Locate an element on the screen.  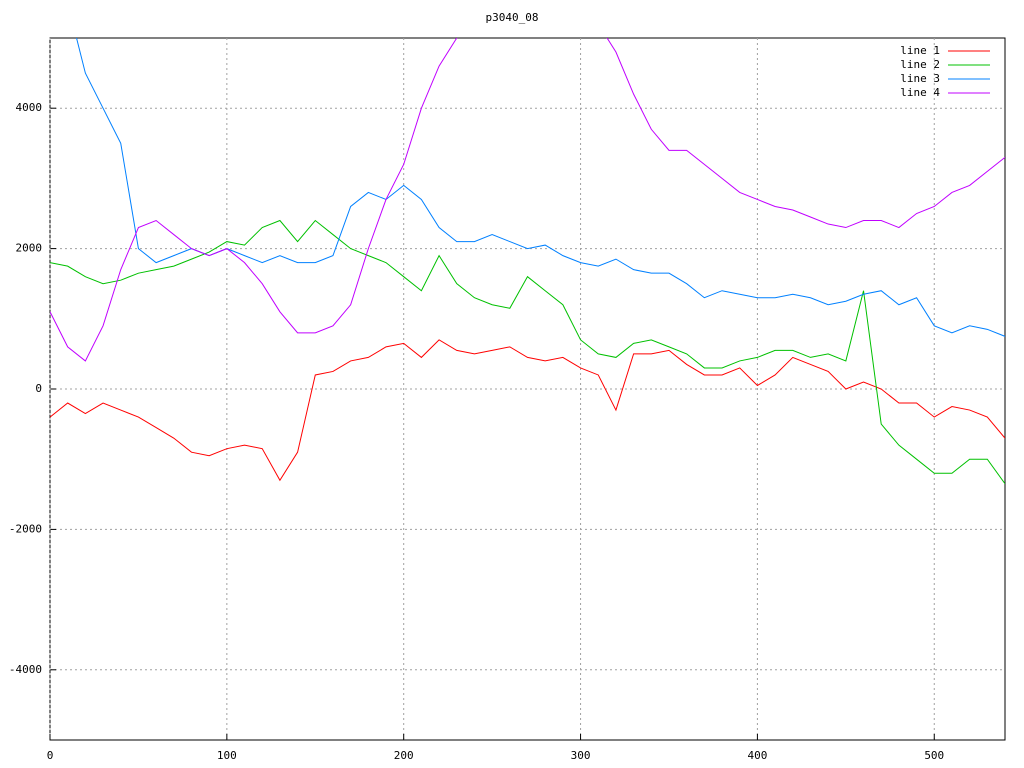
y-tick-label: -4000 is located at coordinates (25, 669).